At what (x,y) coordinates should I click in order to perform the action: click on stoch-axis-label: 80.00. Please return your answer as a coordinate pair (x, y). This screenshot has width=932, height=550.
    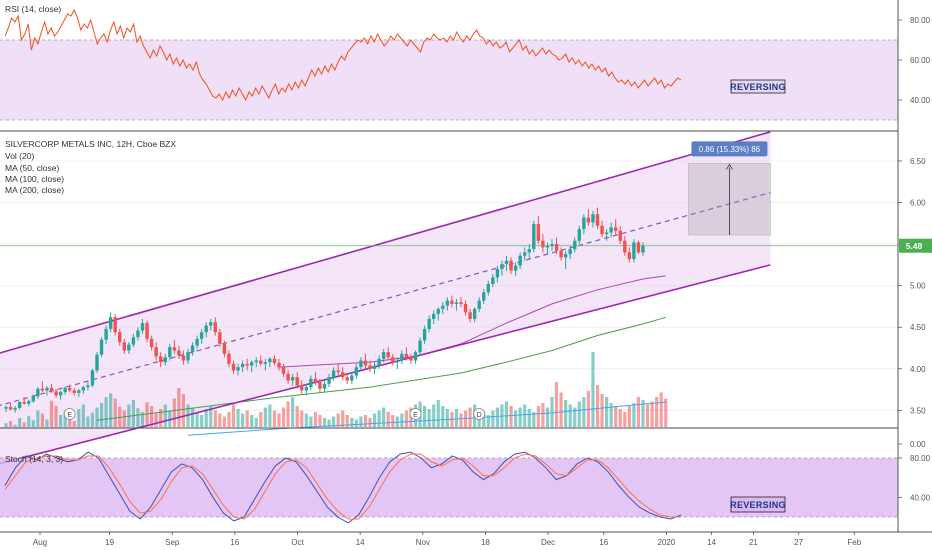
    Looking at the image, I should click on (920, 458).